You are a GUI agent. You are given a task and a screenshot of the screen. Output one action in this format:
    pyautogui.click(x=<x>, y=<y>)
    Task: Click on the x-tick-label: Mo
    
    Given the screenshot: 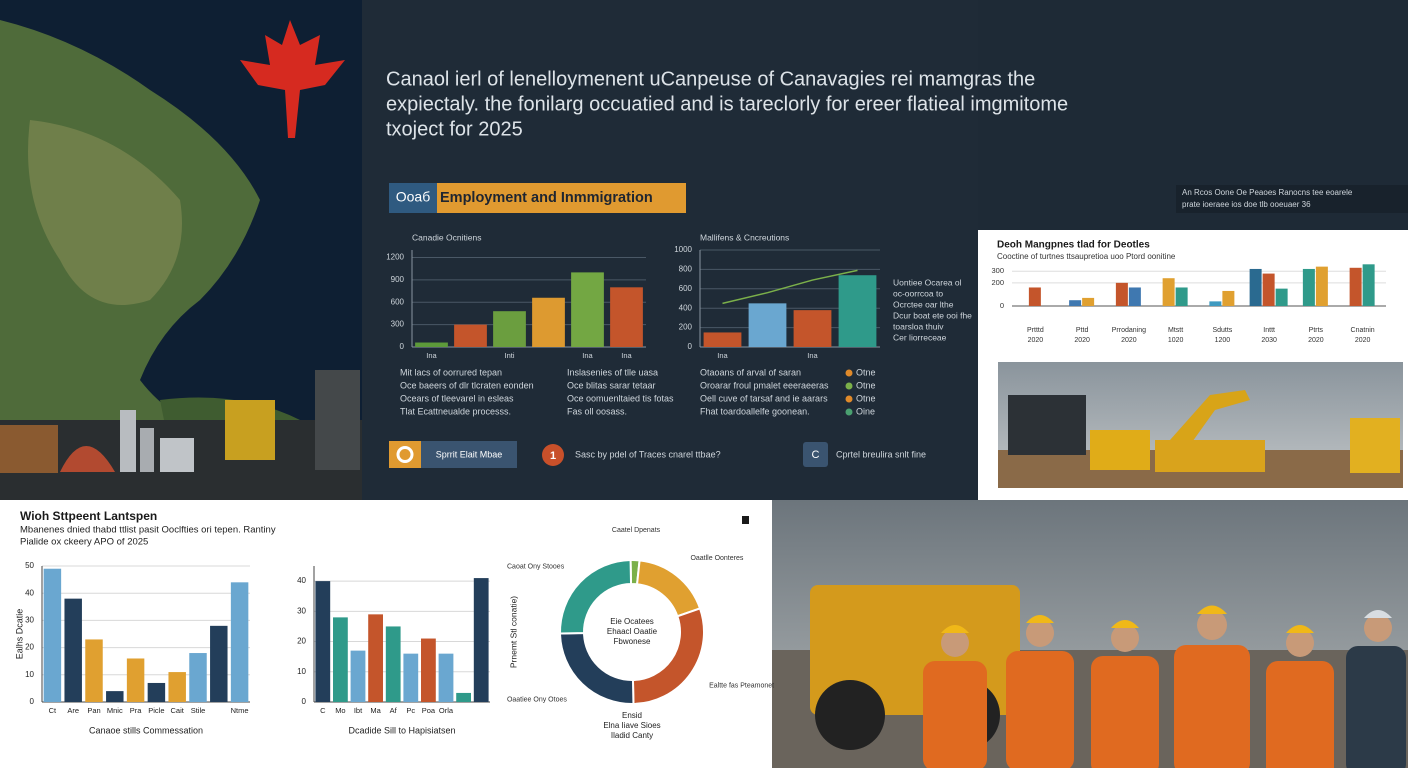 What is the action you would take?
    pyautogui.click(x=340, y=710)
    